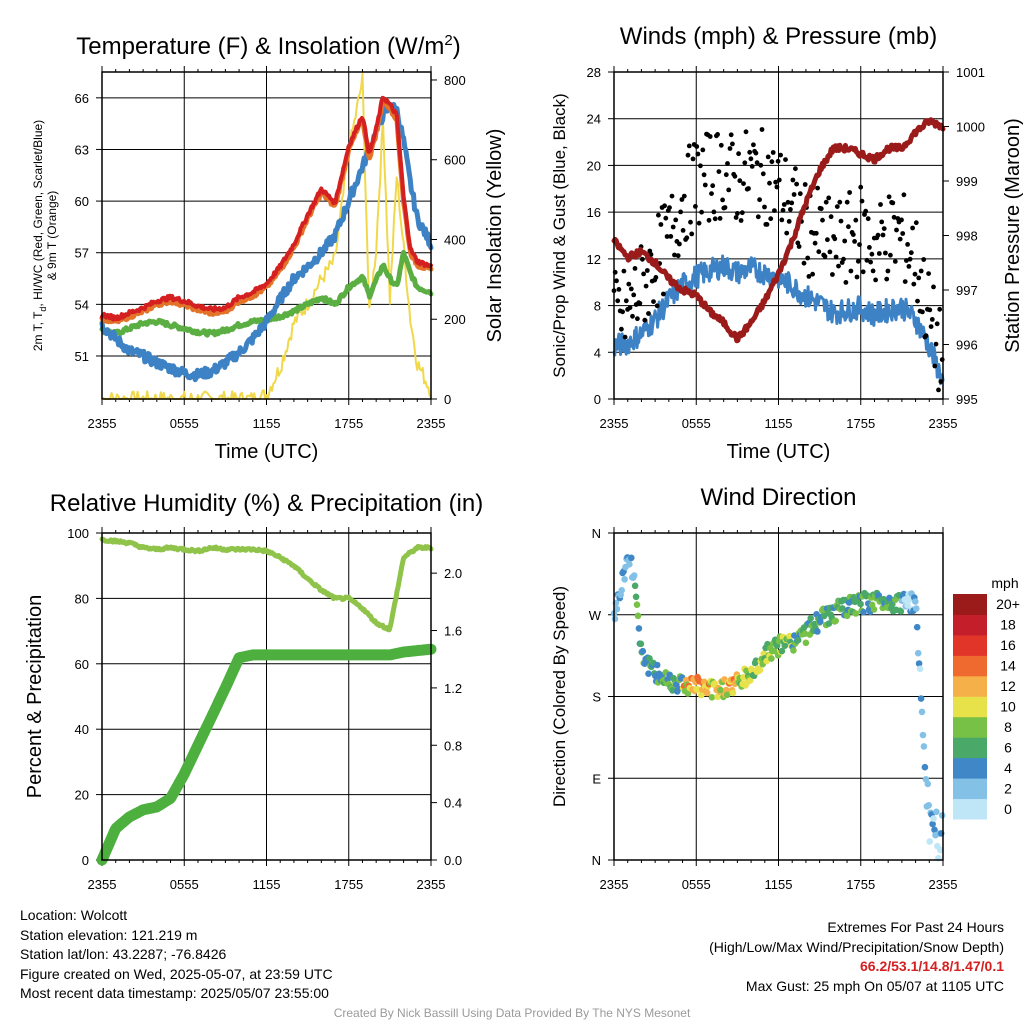 This screenshot has width=1024, height=1024. Describe the element at coordinates (594, 259) in the screenshot. I see `y-tick-label: 12` at that location.